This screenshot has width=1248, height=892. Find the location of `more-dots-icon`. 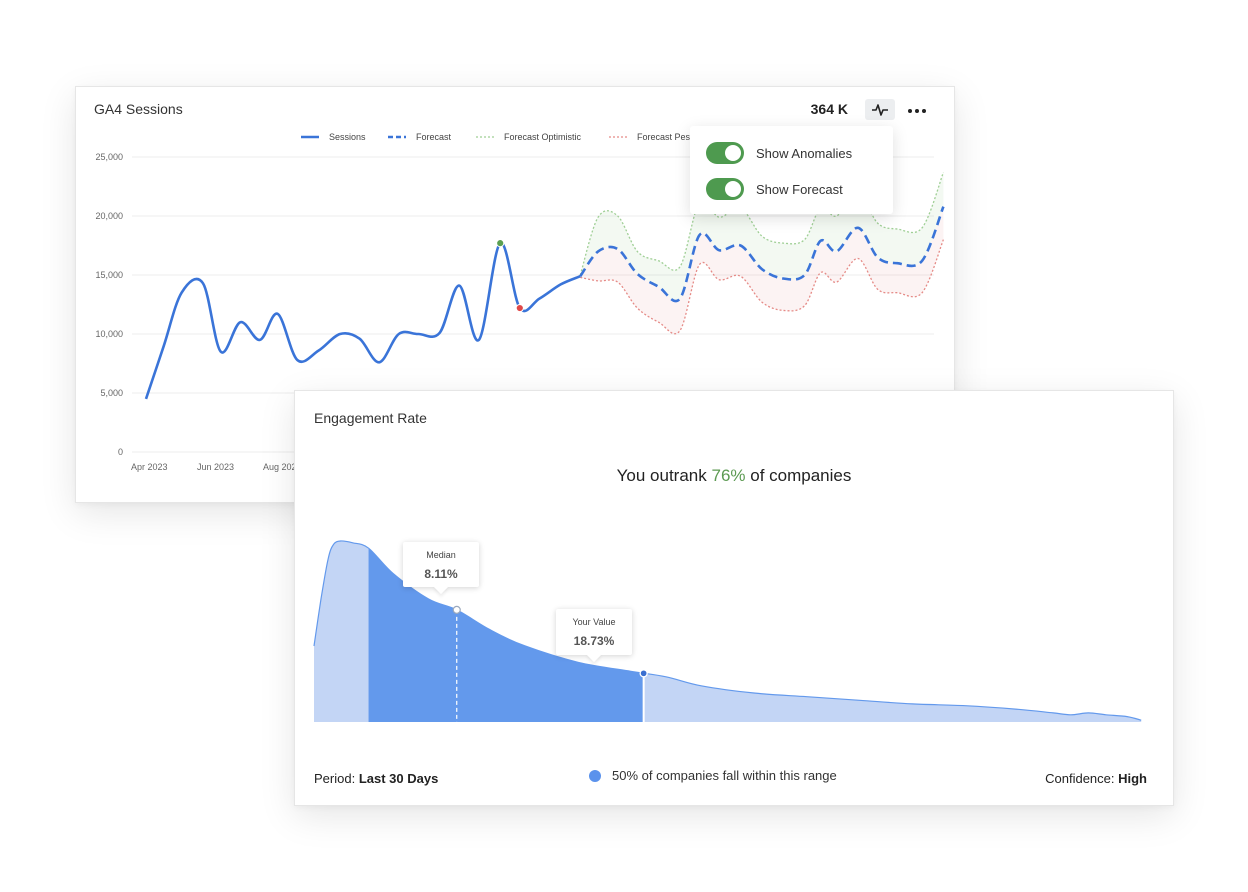

more-dots-icon is located at coordinates (917, 109).